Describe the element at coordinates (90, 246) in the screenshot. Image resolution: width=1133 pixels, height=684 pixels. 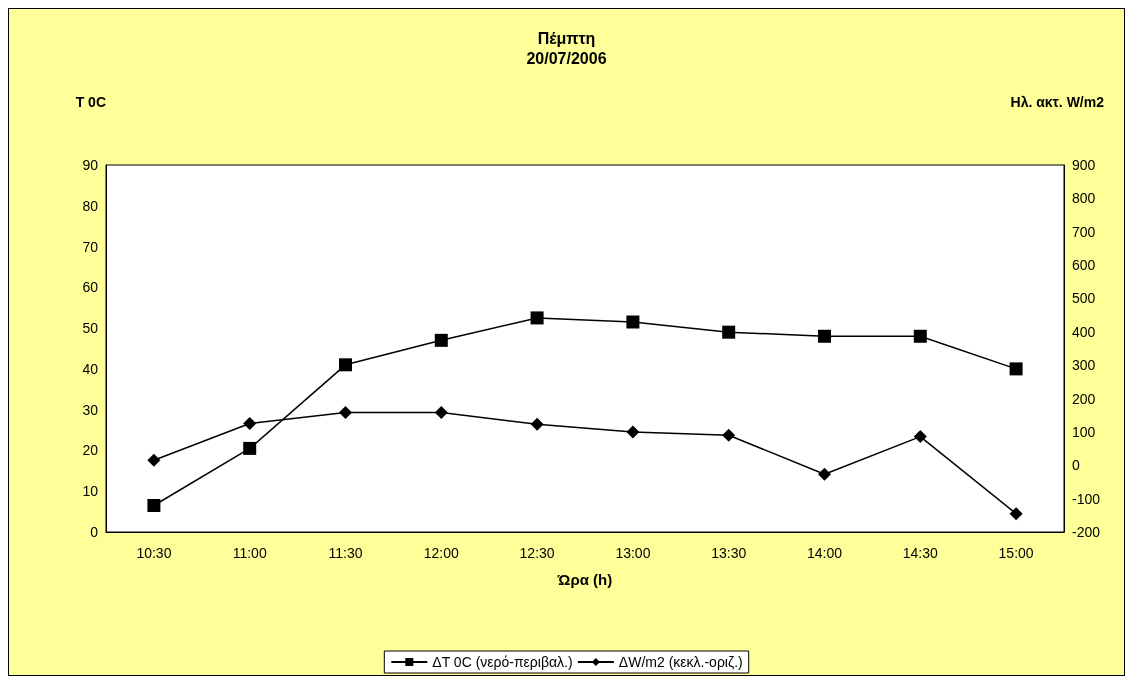
I see `y-tick-label: 70` at that location.